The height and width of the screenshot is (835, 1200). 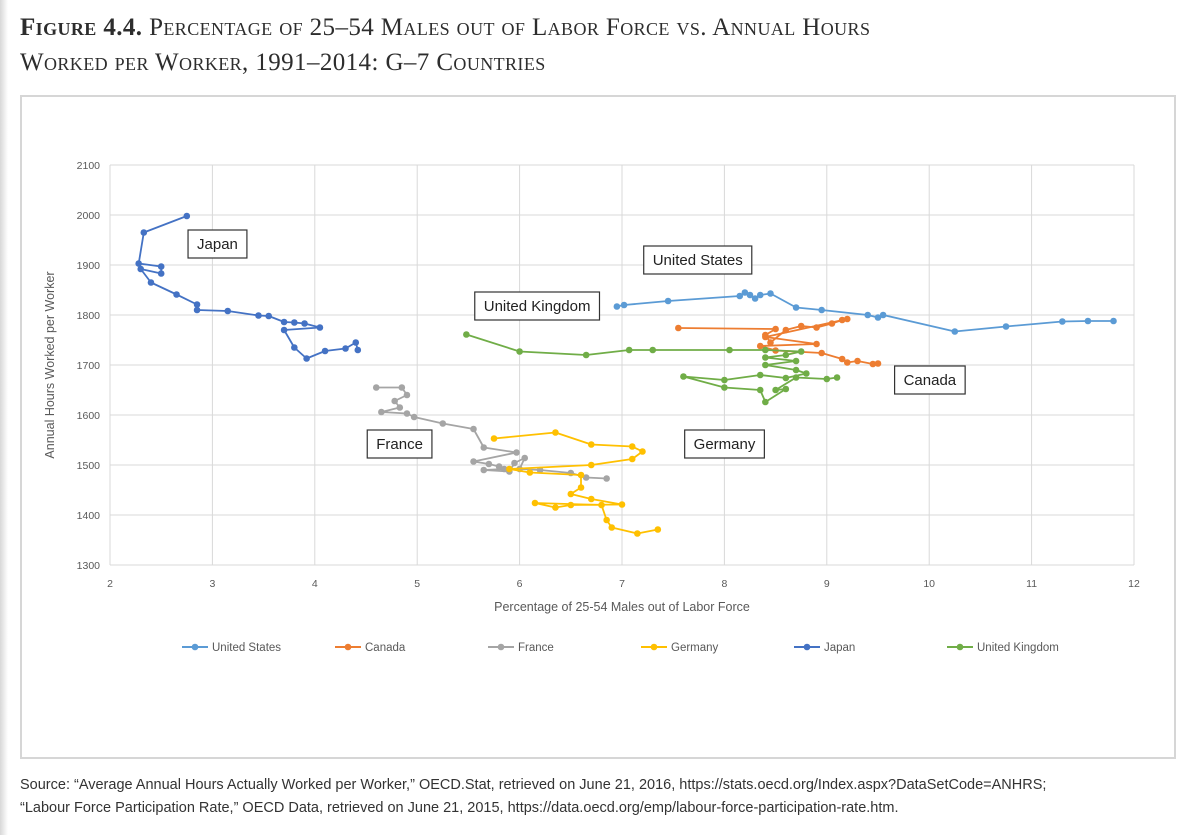 What do you see at coordinates (89, 166) in the screenshot?
I see `y-tick-label: 2100` at bounding box center [89, 166].